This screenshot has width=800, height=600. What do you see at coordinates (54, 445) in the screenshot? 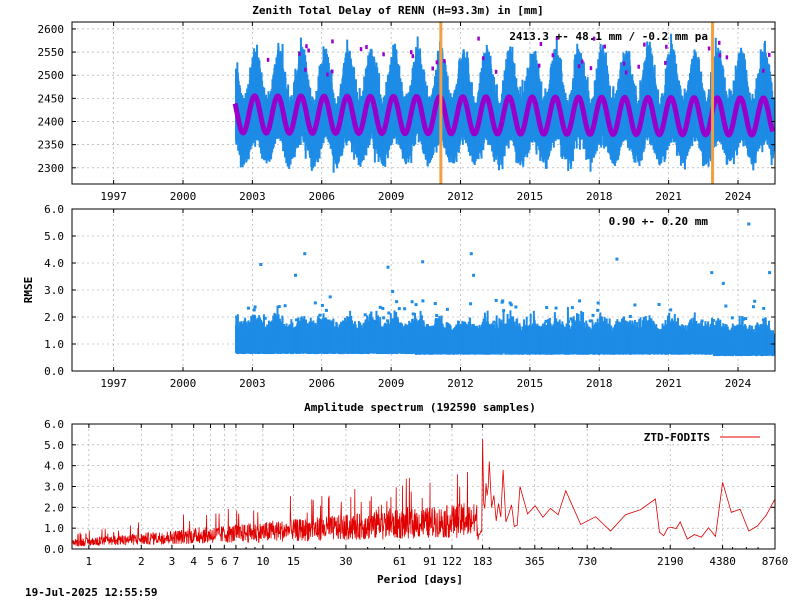
I see `spectrum-ytick-label: 5.0` at bounding box center [54, 445].